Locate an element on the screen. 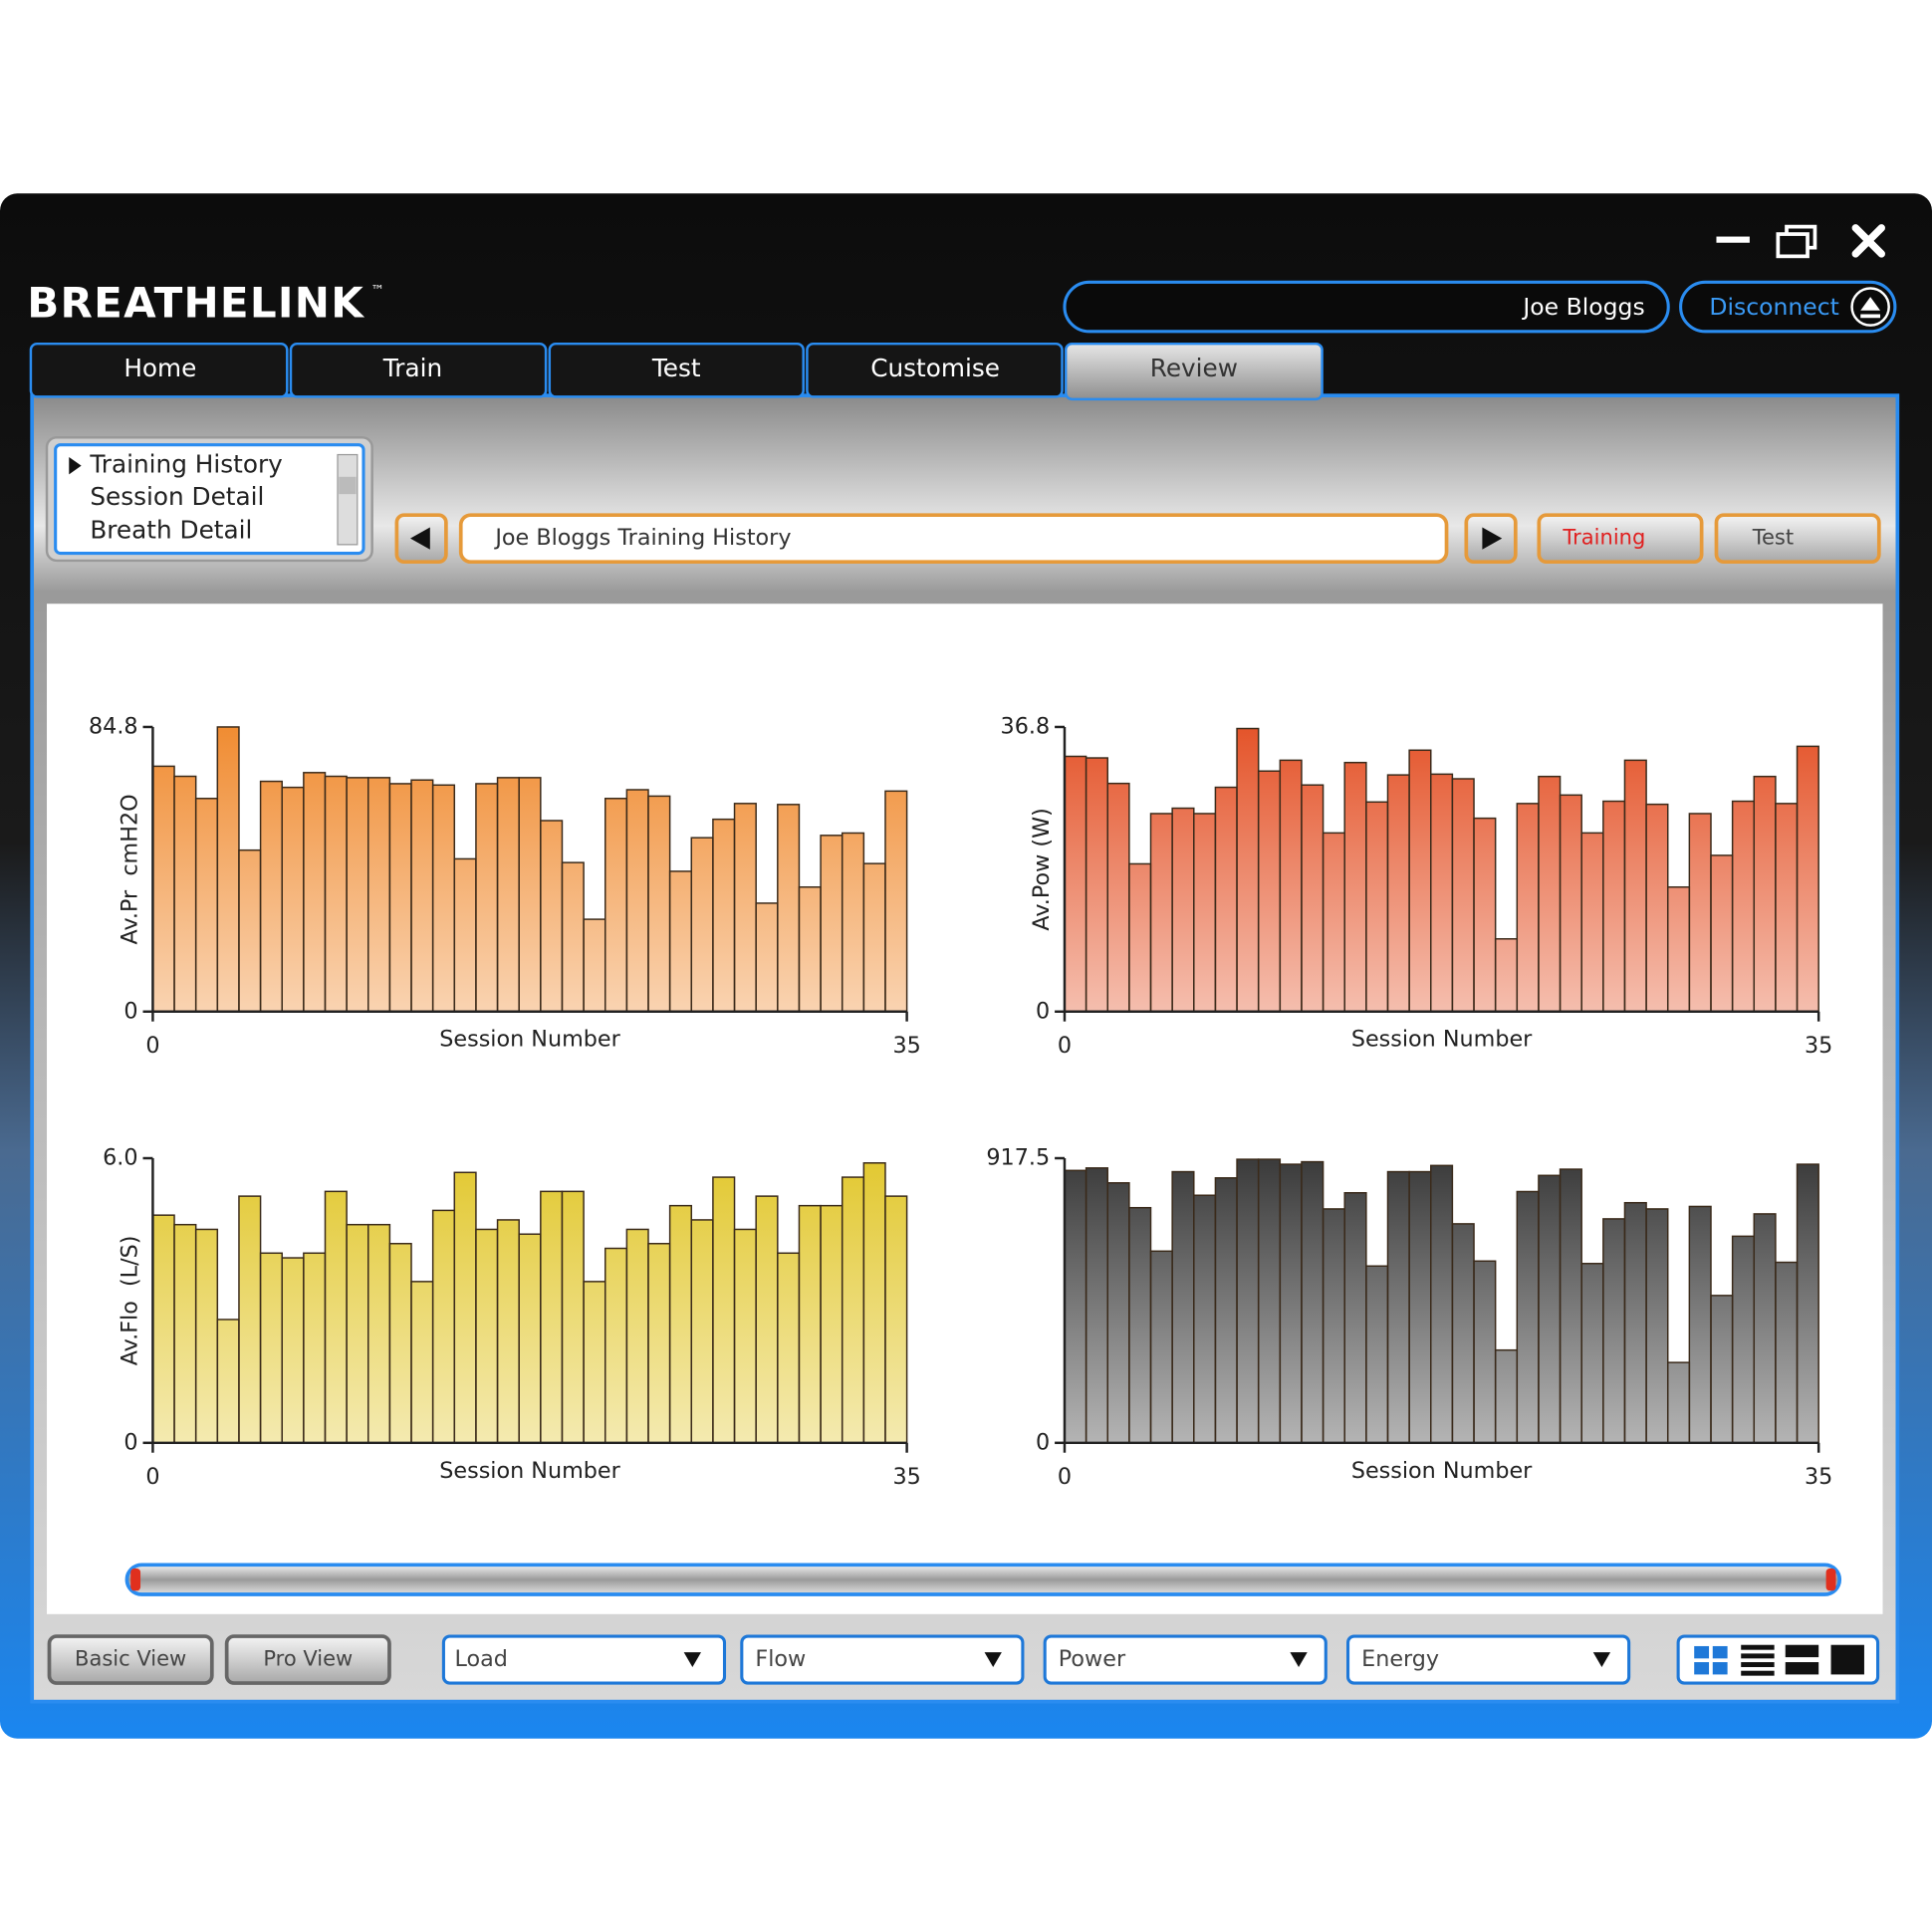  view-item: Session Detail is located at coordinates (177, 497).